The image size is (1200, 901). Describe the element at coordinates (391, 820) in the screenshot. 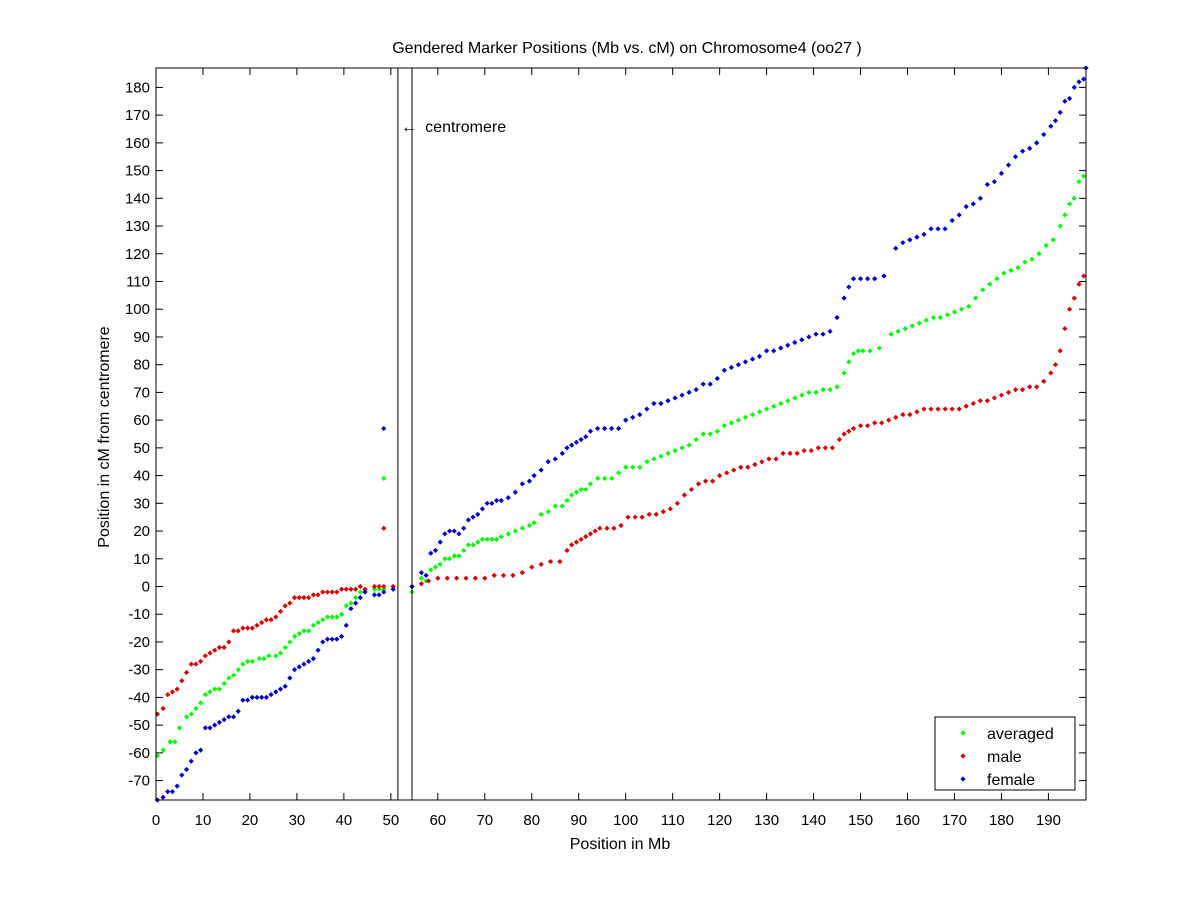

I see `x-tick-label: 50` at that location.